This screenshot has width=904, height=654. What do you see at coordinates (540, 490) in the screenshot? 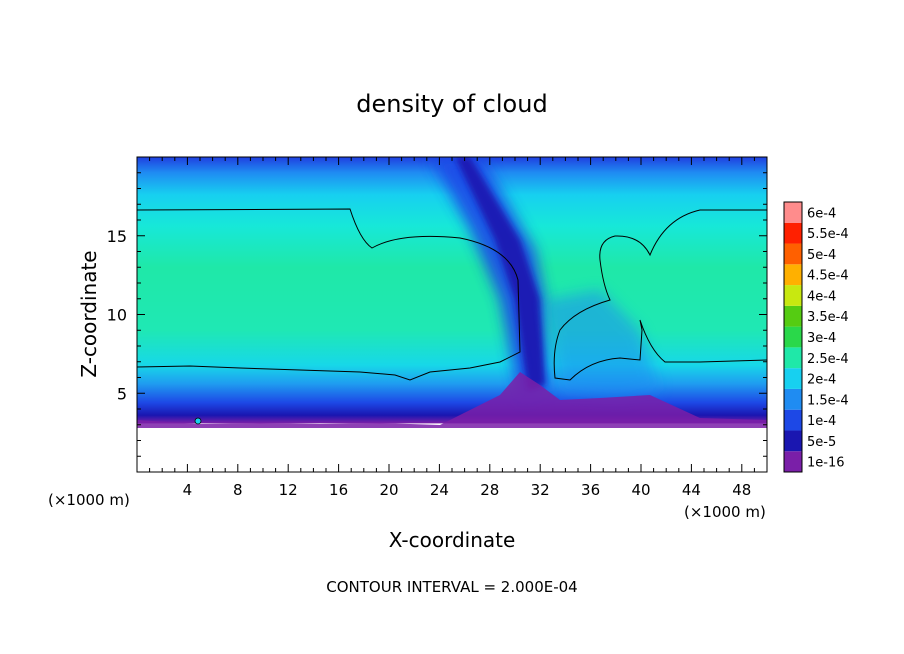
I see `x-tick-label: 32` at bounding box center [540, 490].